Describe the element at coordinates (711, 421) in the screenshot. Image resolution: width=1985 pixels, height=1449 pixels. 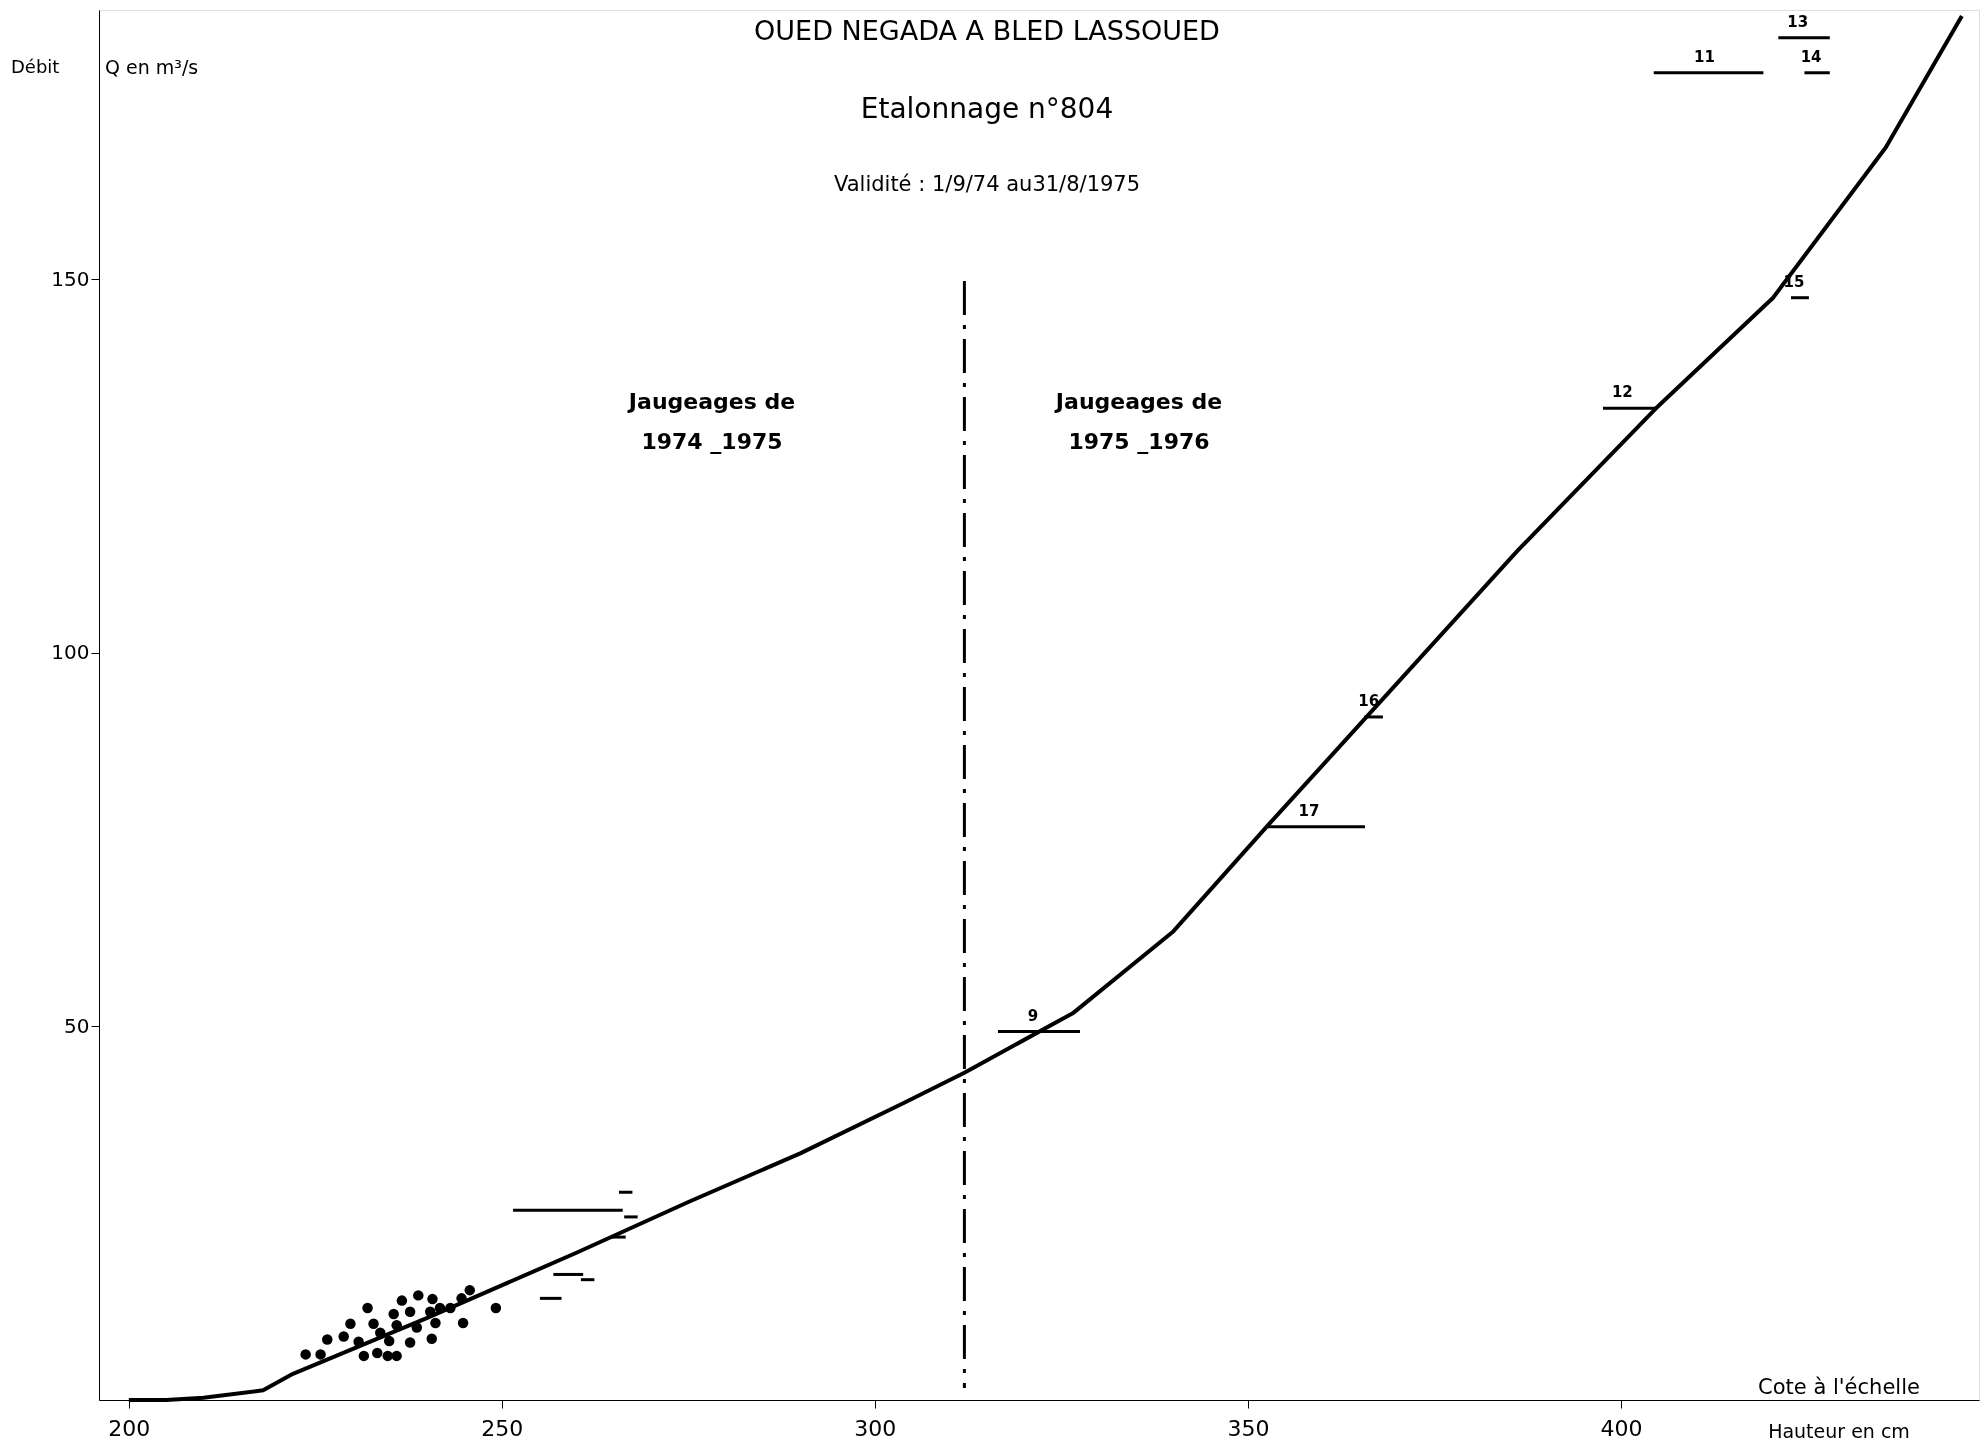
I see `annotation: Jaugeages de 1974 _1975` at that location.